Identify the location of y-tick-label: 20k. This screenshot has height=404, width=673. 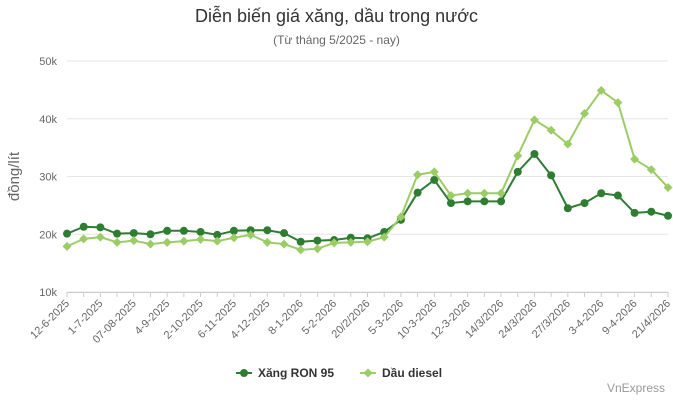
(48, 235).